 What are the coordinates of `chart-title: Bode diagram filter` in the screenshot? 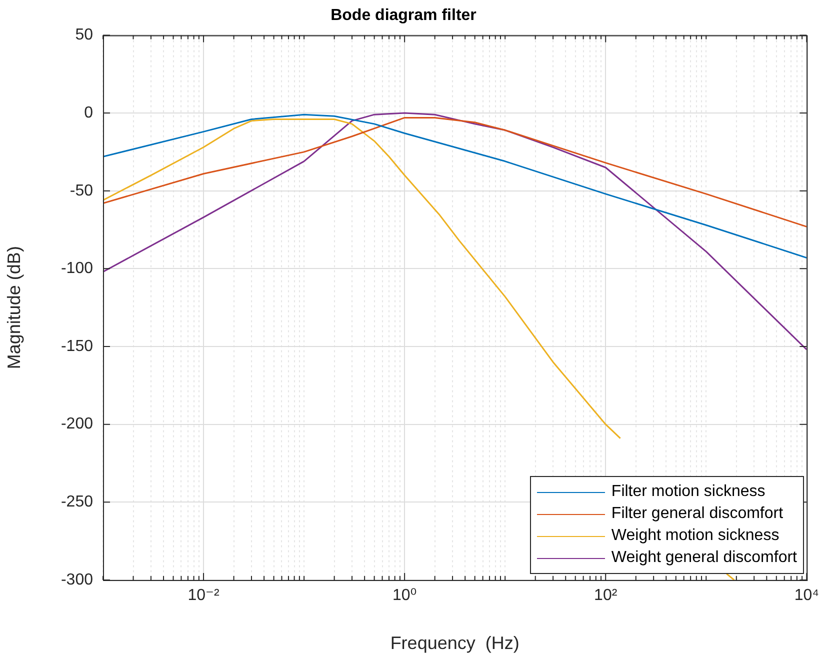 It's located at (403, 15).